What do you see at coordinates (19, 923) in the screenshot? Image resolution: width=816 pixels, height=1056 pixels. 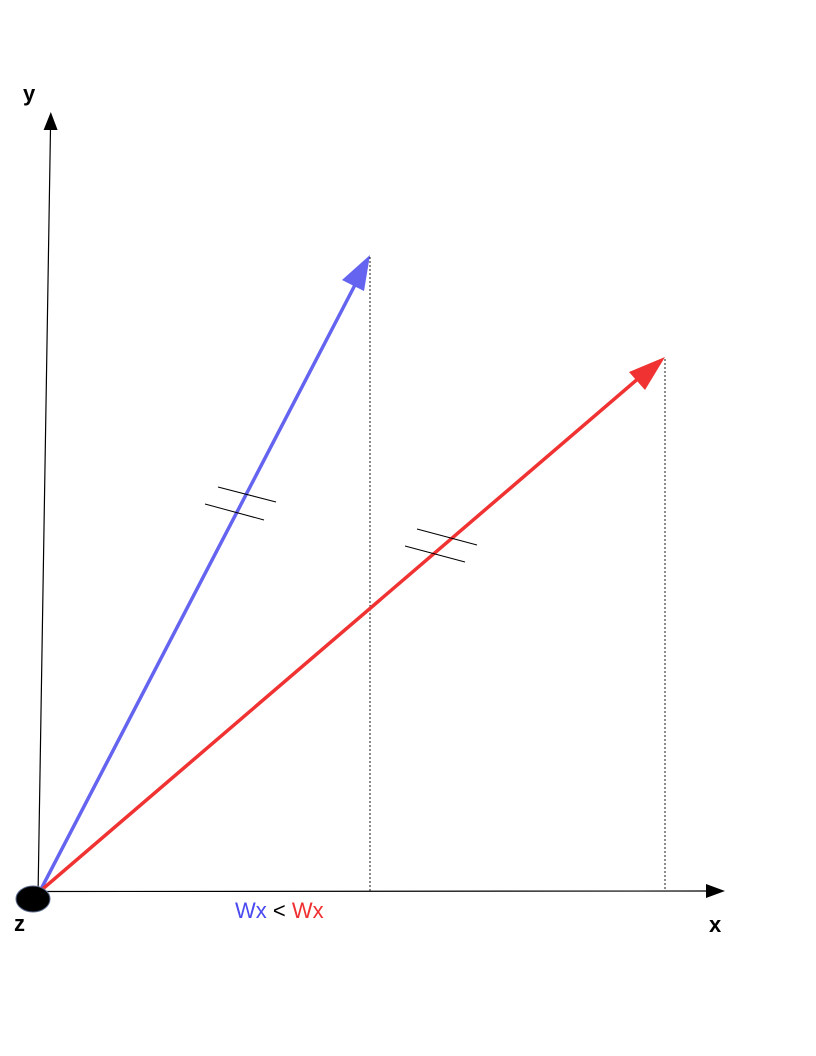 I see `z-axis-label: z` at bounding box center [19, 923].